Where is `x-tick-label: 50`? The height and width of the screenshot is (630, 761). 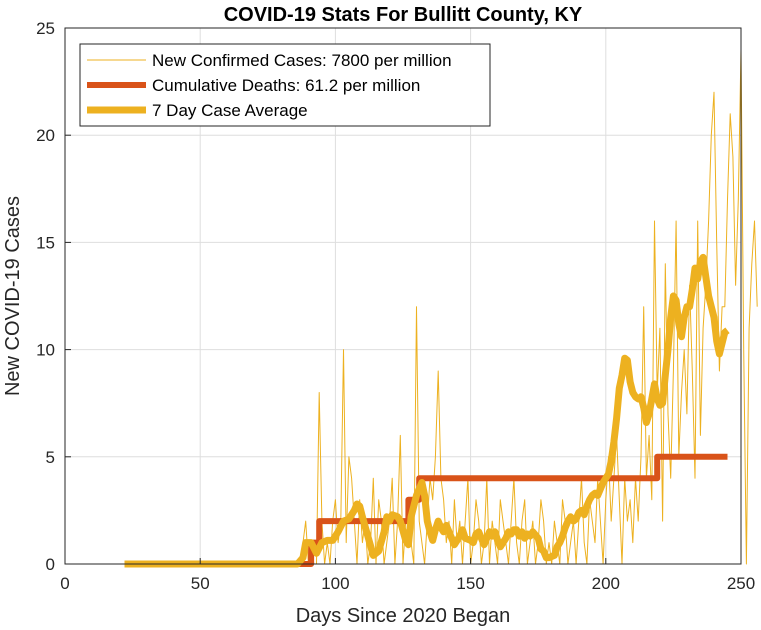
x-tick-label: 50 is located at coordinates (200, 583).